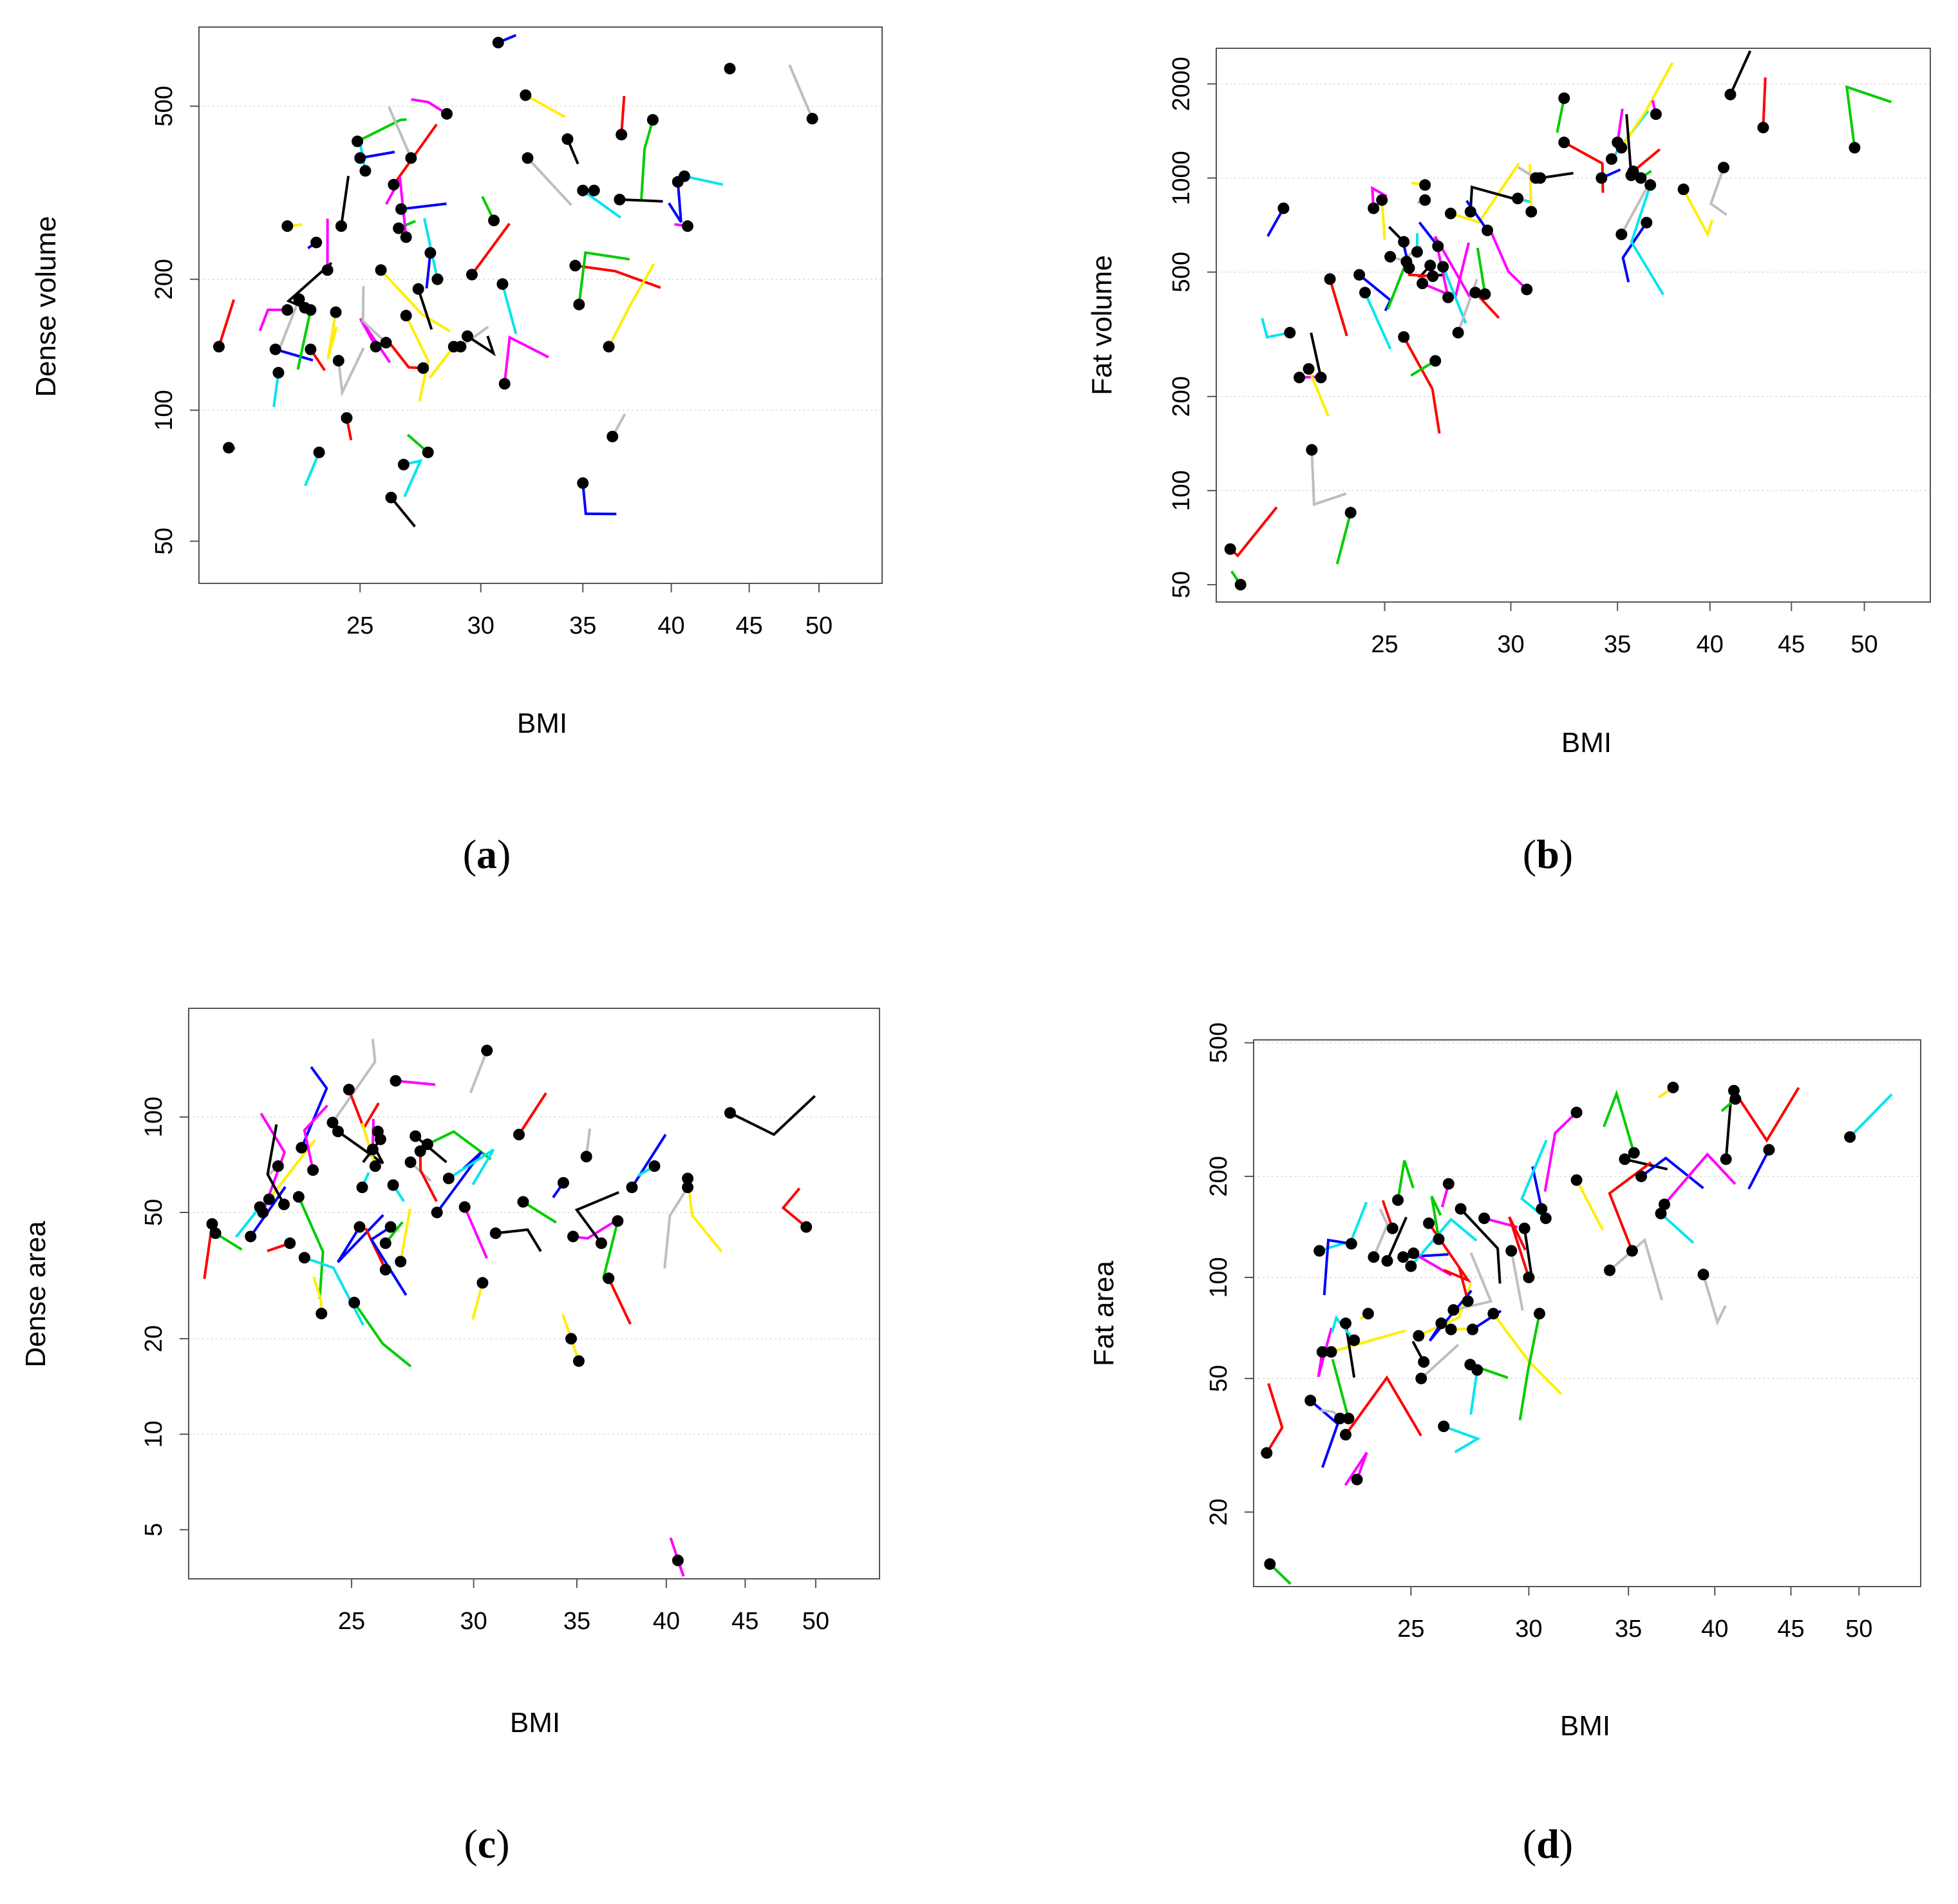  I want to click on panel-label: (b), so click(1548, 854).